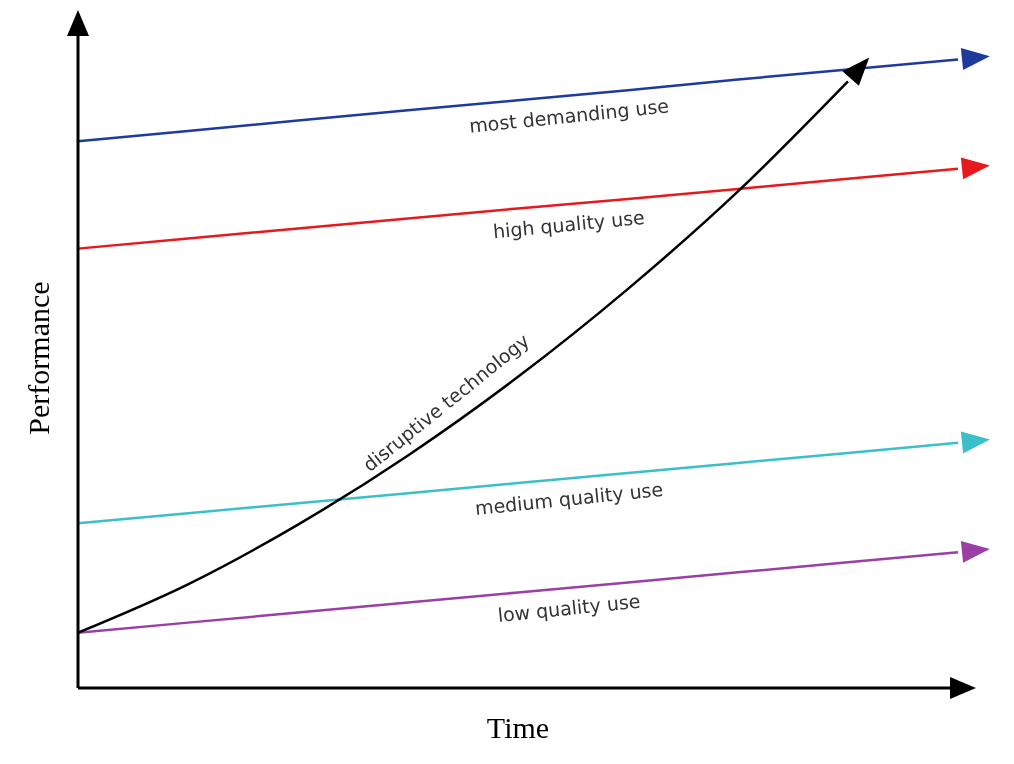 The height and width of the screenshot is (764, 1014). Describe the element at coordinates (569, 608) in the screenshot. I see `text: low quality use` at that location.